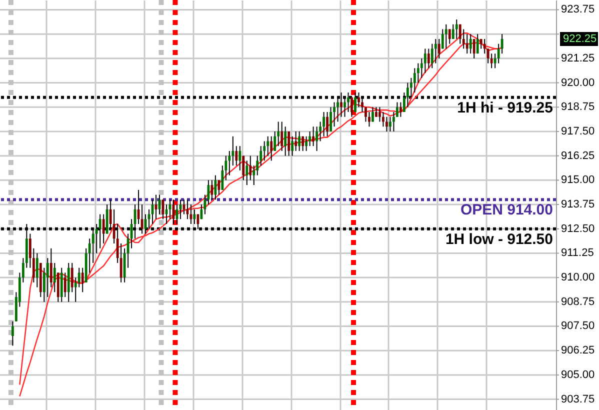  I want to click on y-tick-label: 908.75, so click(578, 302).